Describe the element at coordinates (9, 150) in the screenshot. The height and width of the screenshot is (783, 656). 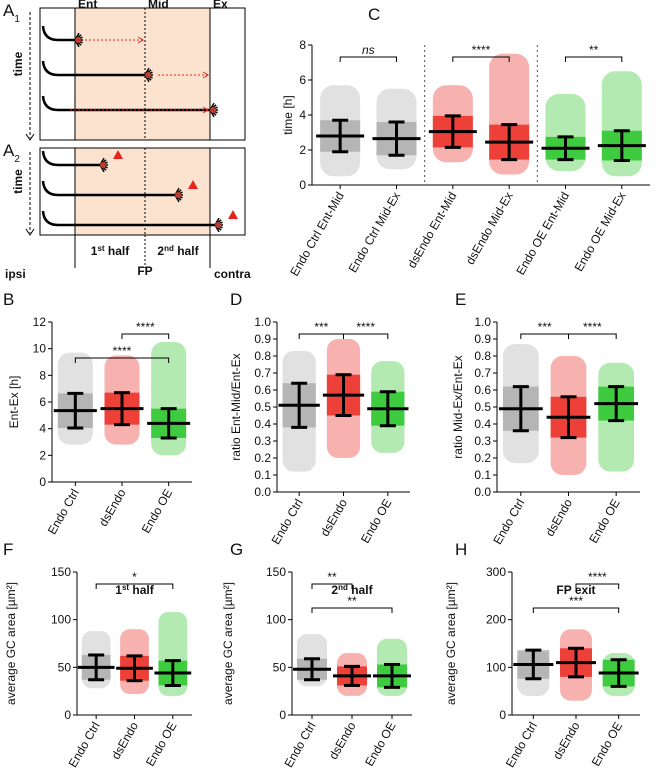
I see `text-part: A` at that location.